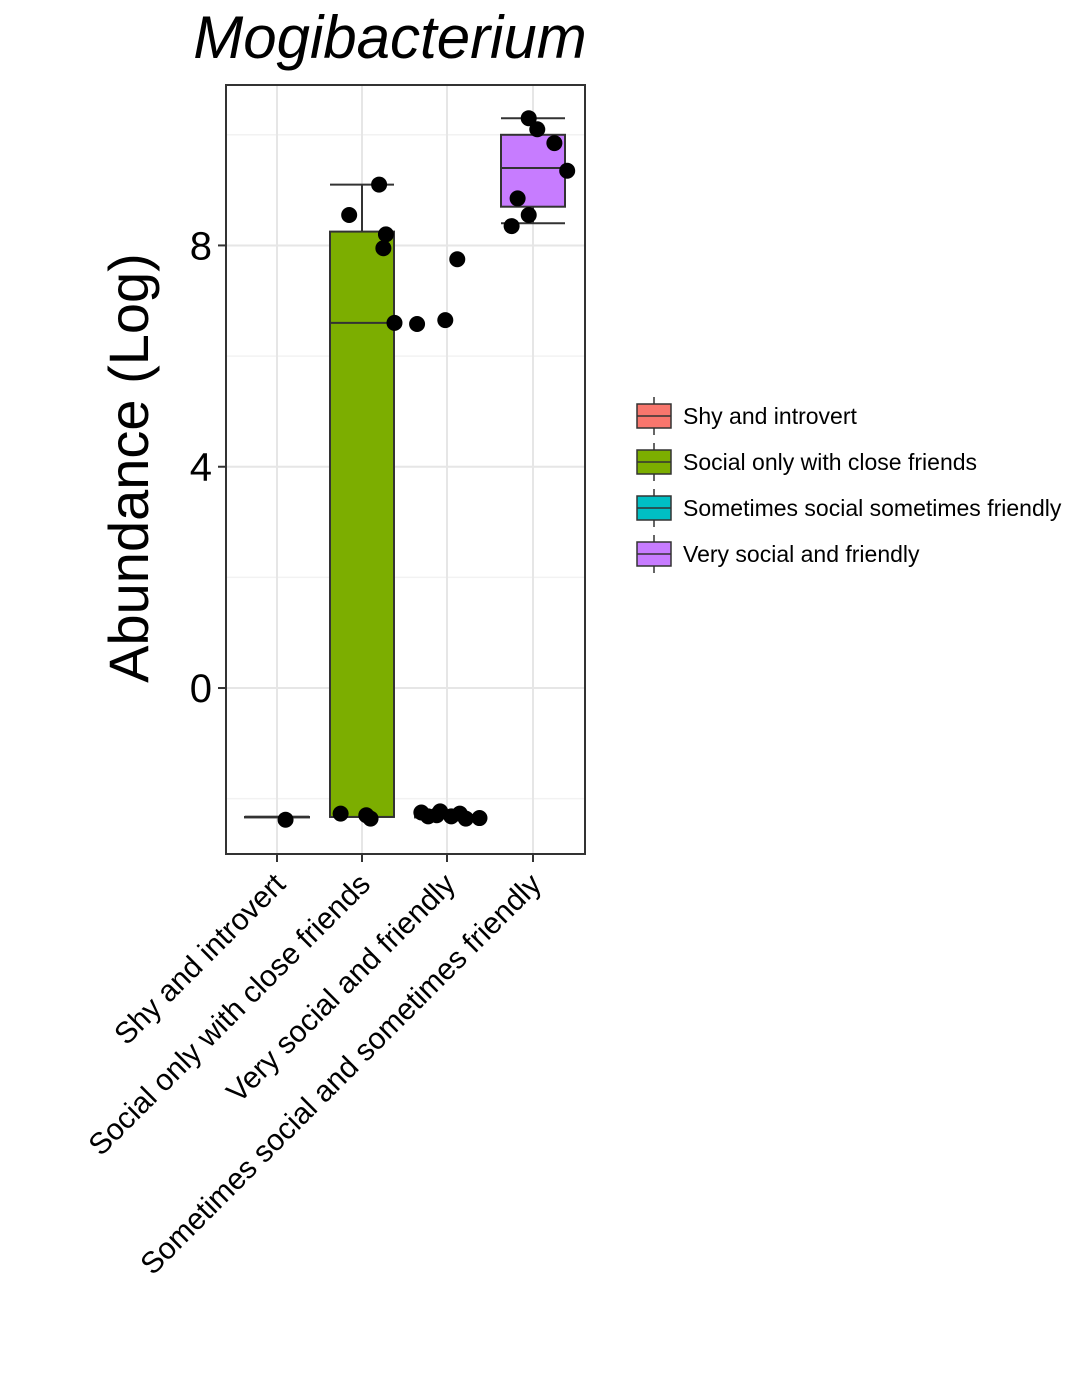 The image size is (1081, 1374). What do you see at coordinates (390, 37) in the screenshot?
I see `chart-title: Mogibacterium` at bounding box center [390, 37].